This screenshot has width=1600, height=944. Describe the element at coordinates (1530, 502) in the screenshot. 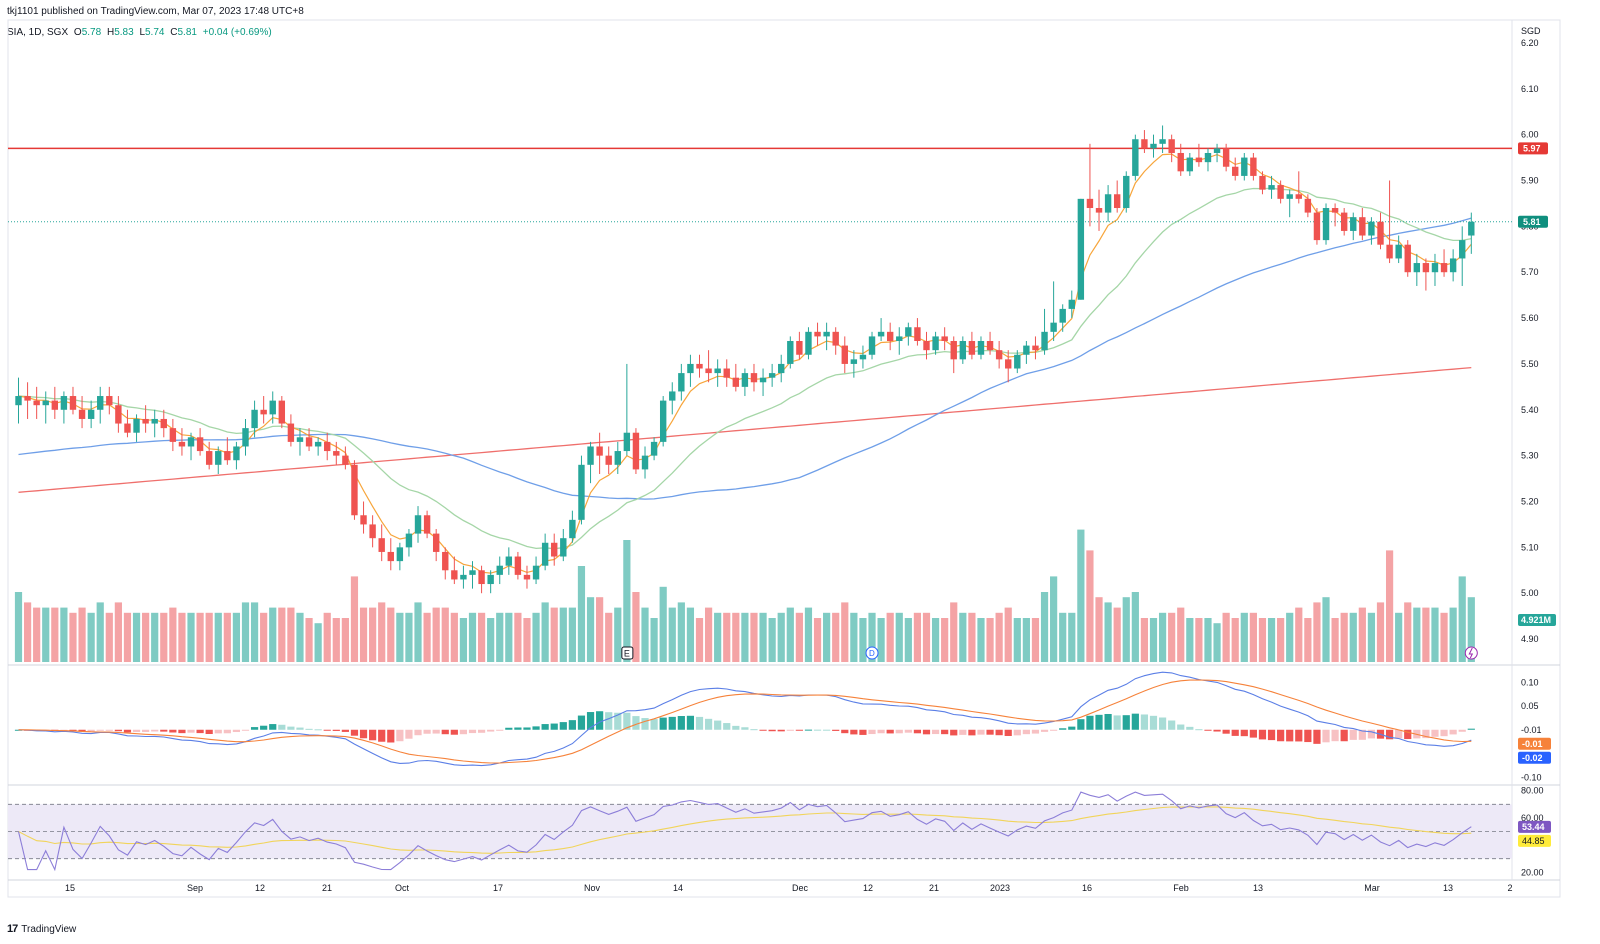

I see `price-tick-label: 5.20` at that location.